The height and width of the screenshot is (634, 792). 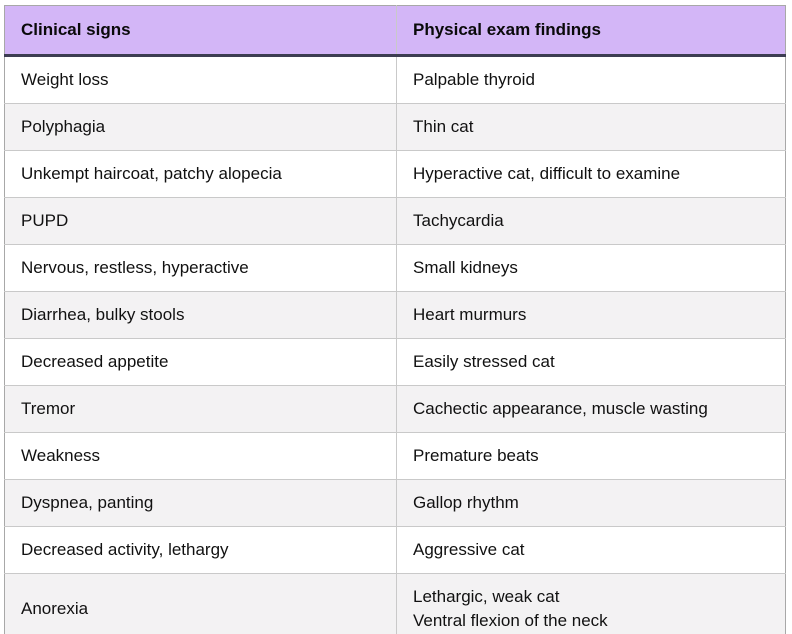 I want to click on clinical-sign-cell: Nervous, restless, hyperactive, so click(x=200, y=268).